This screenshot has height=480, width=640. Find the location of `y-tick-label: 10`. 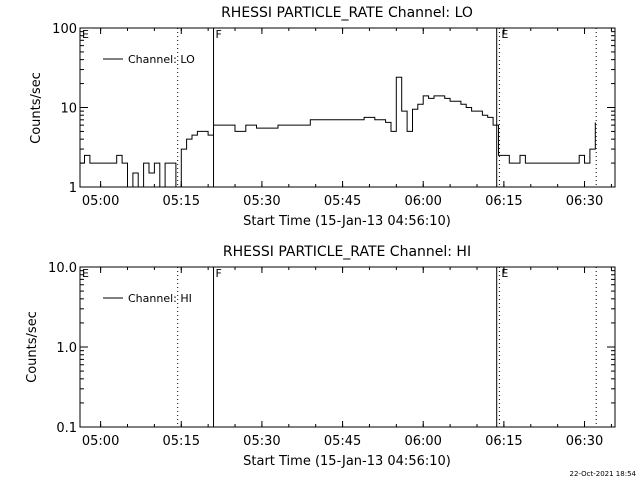

y-tick-label: 10 is located at coordinates (68, 109).